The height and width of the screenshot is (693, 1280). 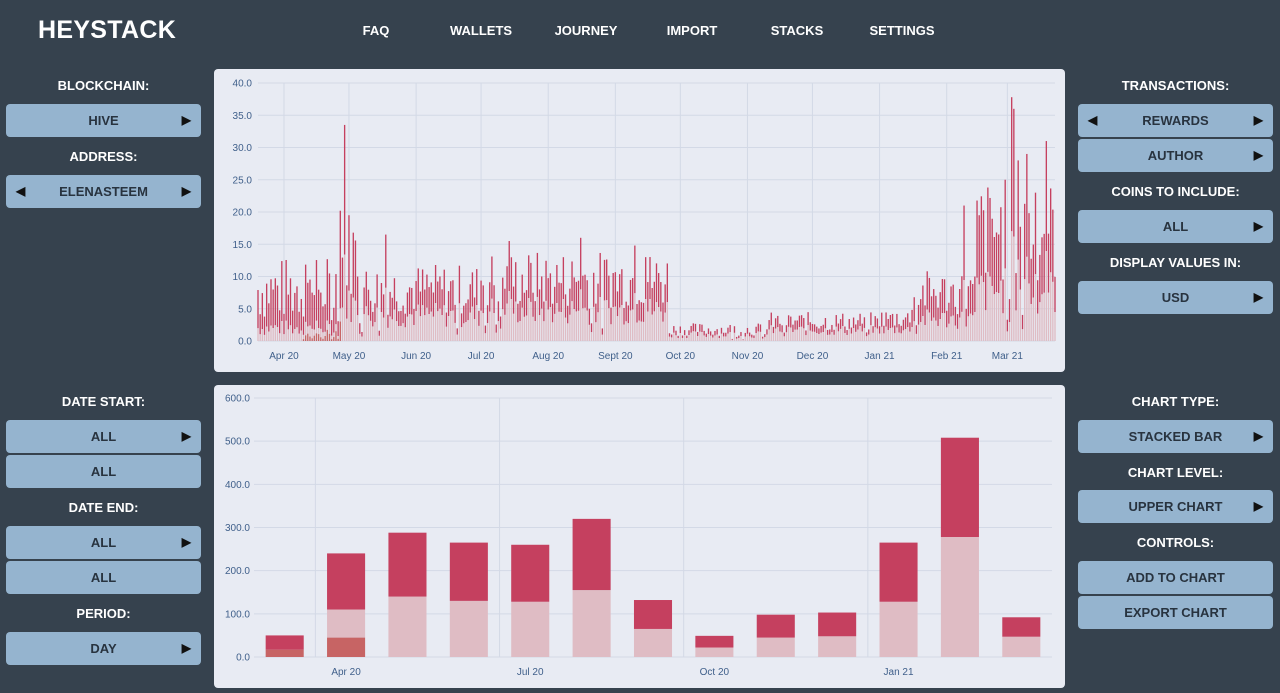 I want to click on blockchain-select: HIVE ▶, so click(x=103, y=120).